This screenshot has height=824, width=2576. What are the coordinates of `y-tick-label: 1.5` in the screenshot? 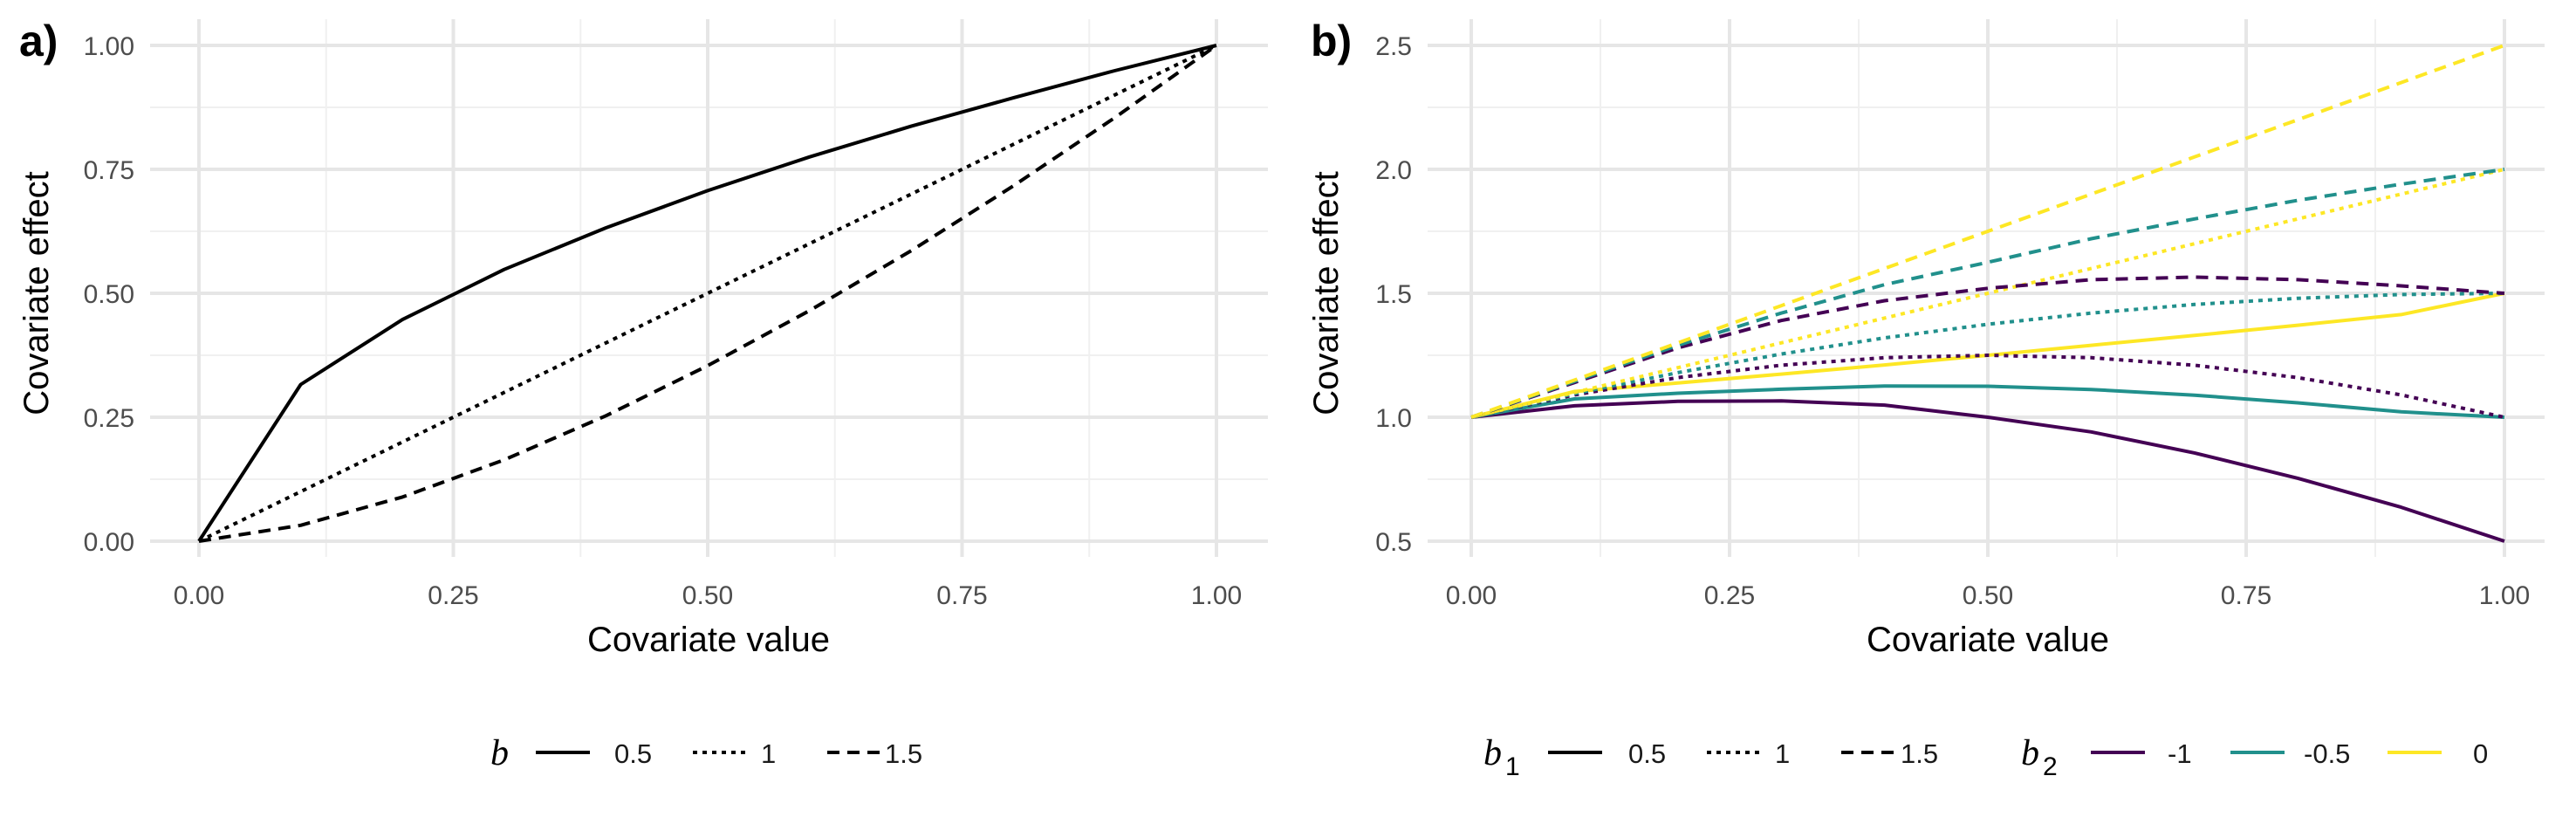 It's located at (1393, 294).